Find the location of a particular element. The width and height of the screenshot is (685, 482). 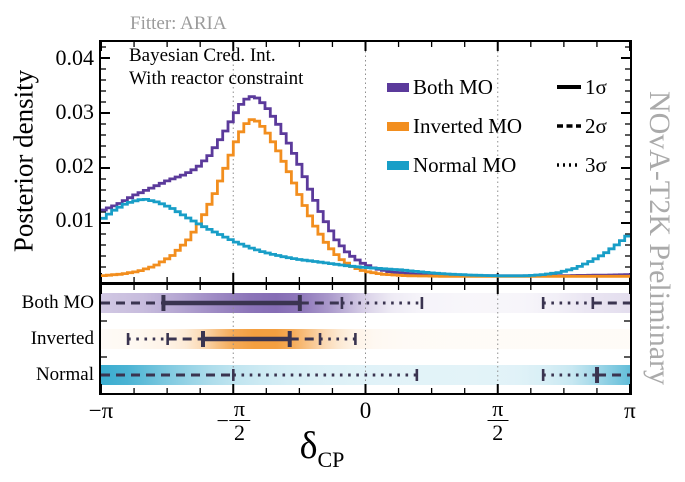

row-label-both-mo: Both MO is located at coordinates (57, 302).